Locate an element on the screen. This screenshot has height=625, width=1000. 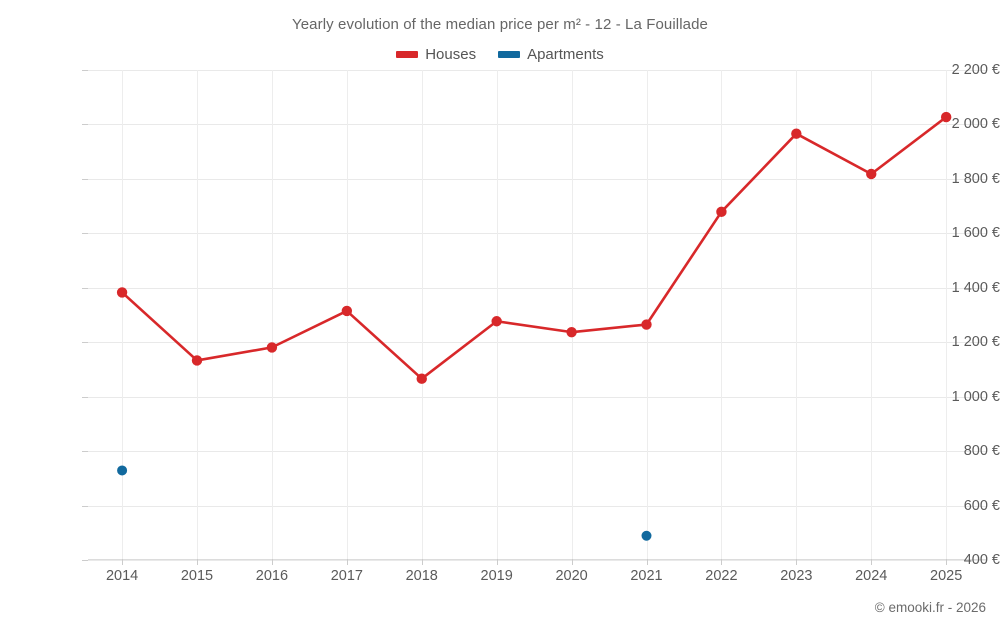
legend-item-houses: Houses is located at coordinates (436, 54).